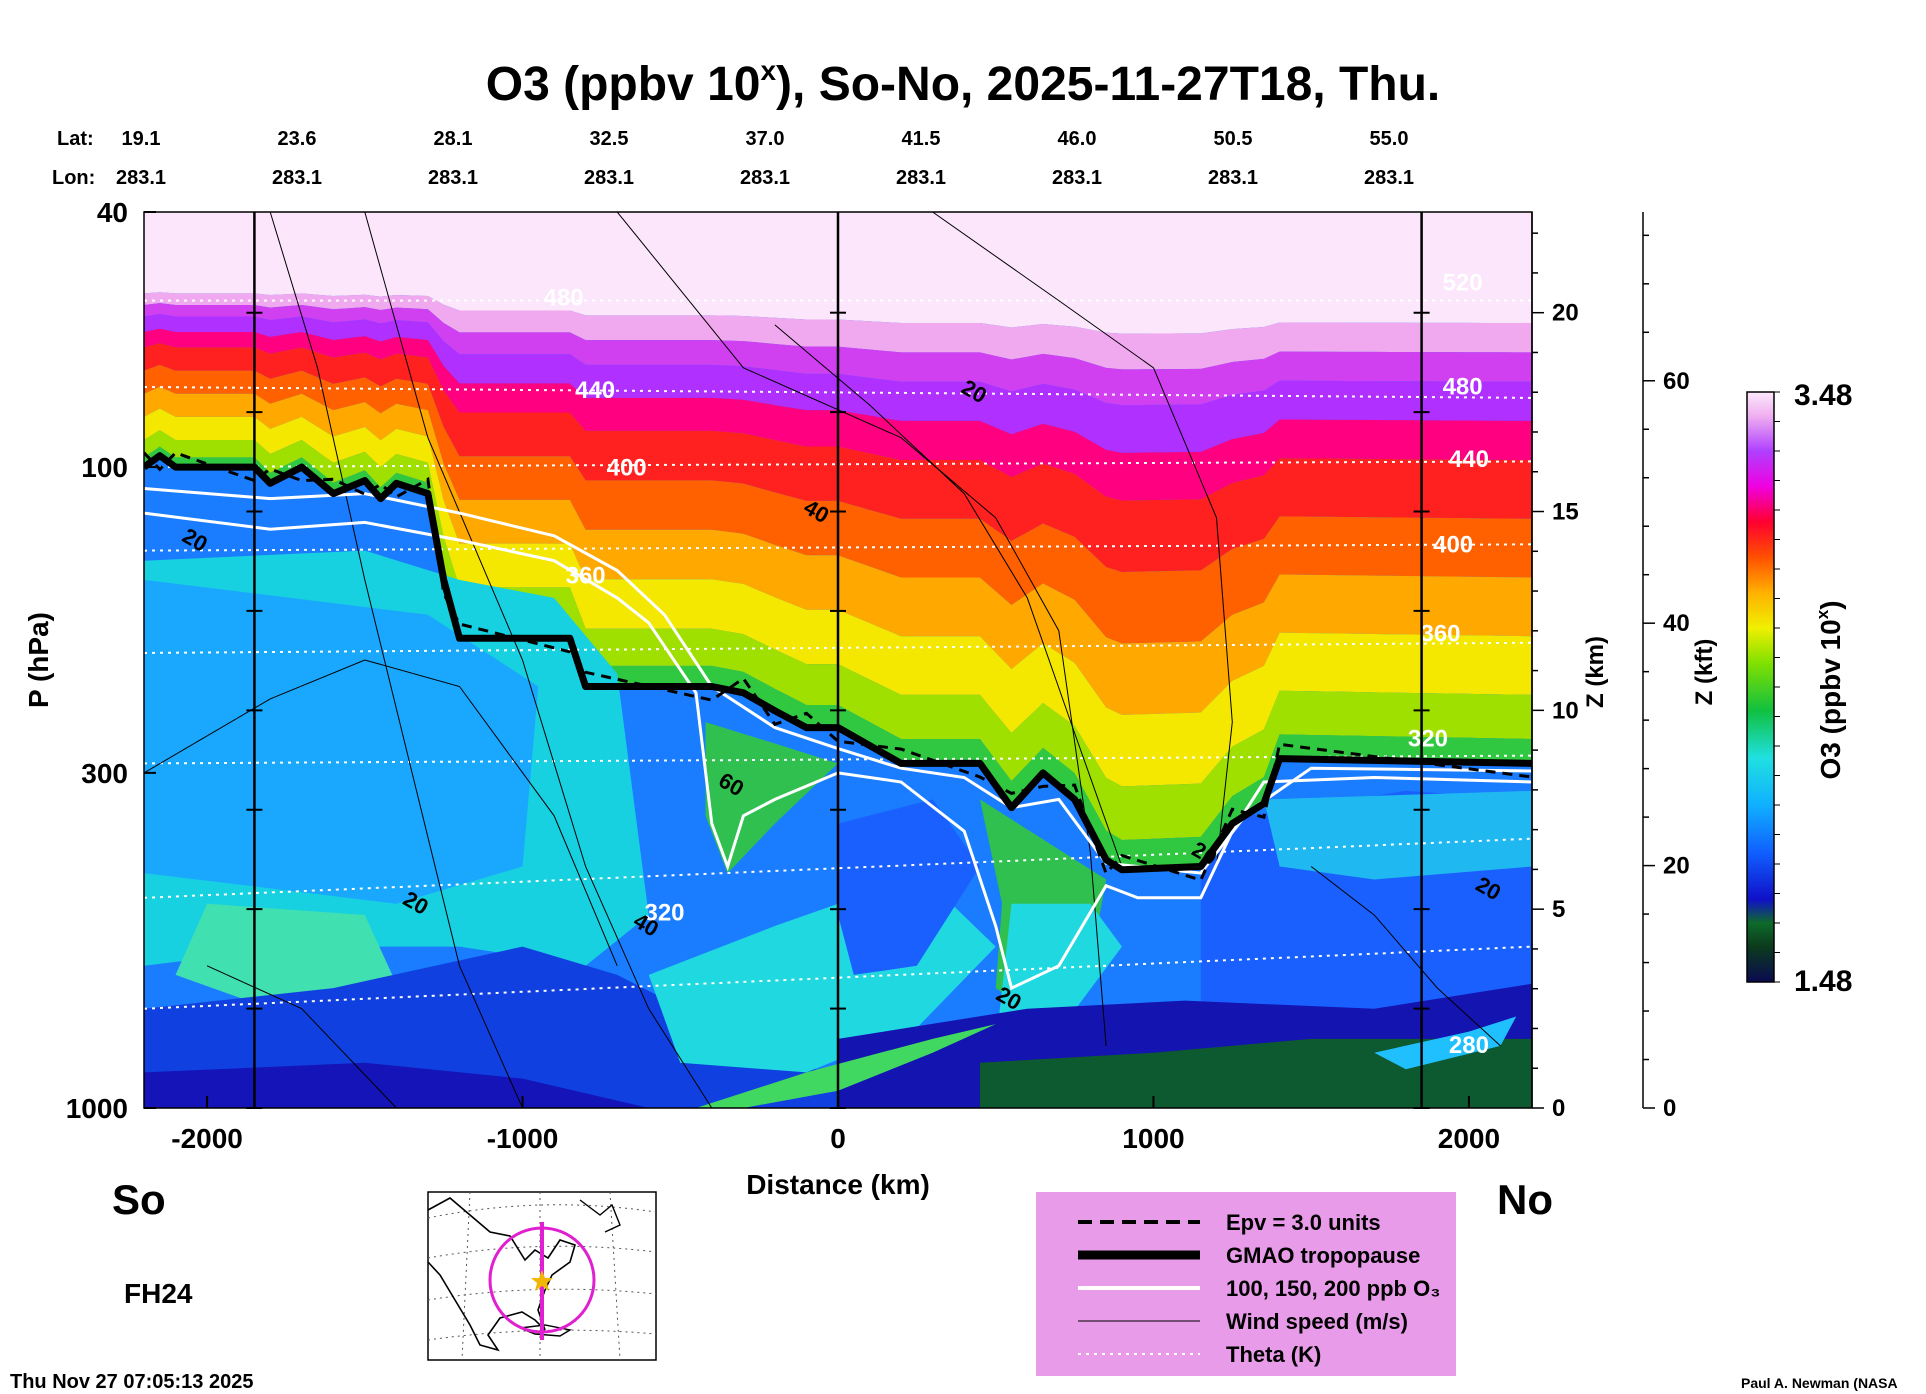 The height and width of the screenshot is (1394, 1926). I want to click on z-km-tick-label: 0, so click(1558, 1108).